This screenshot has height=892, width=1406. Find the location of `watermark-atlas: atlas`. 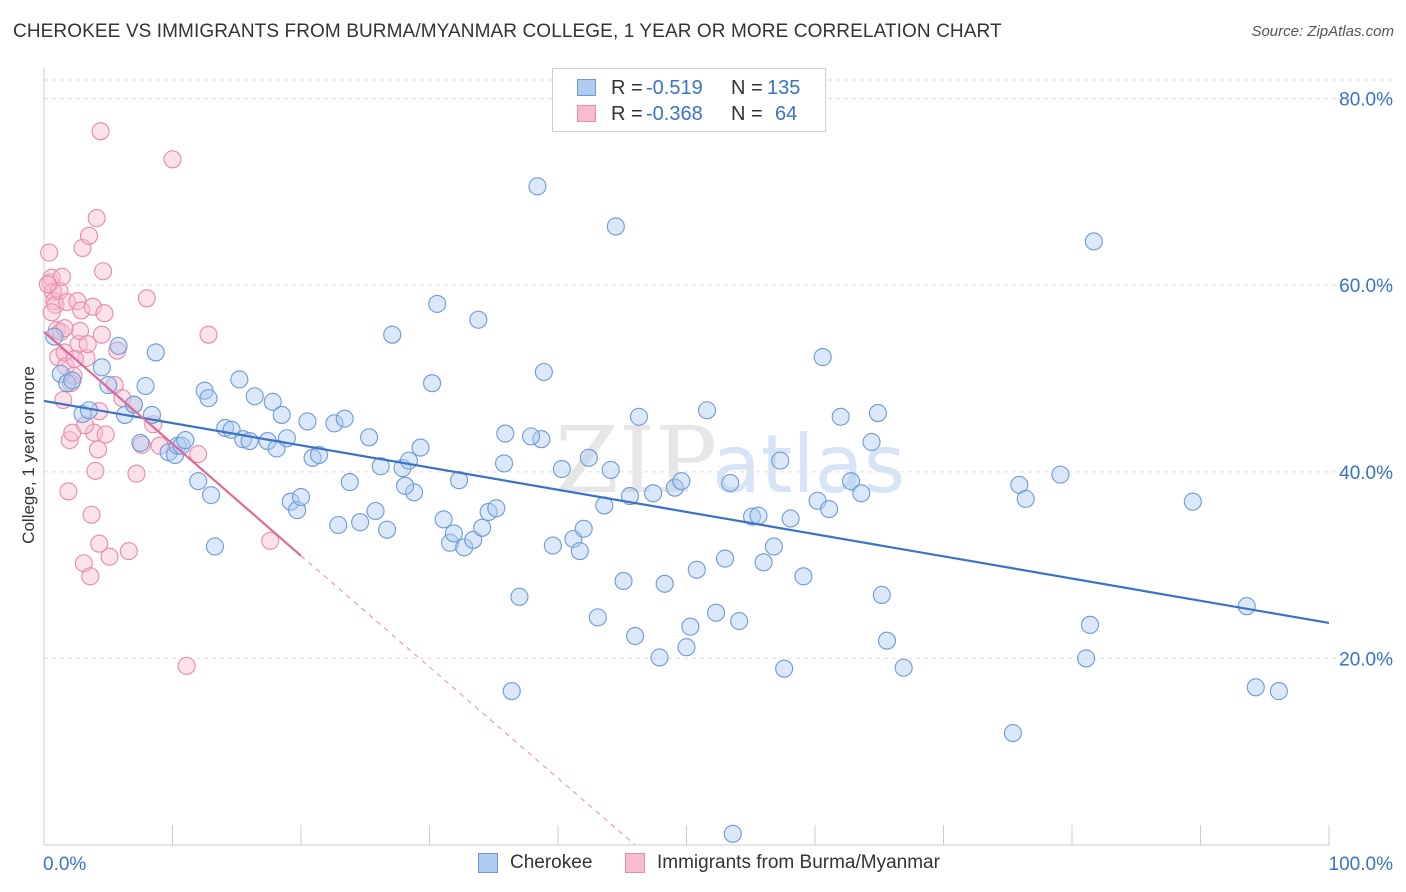

watermark-atlas: atlas is located at coordinates (808, 464).